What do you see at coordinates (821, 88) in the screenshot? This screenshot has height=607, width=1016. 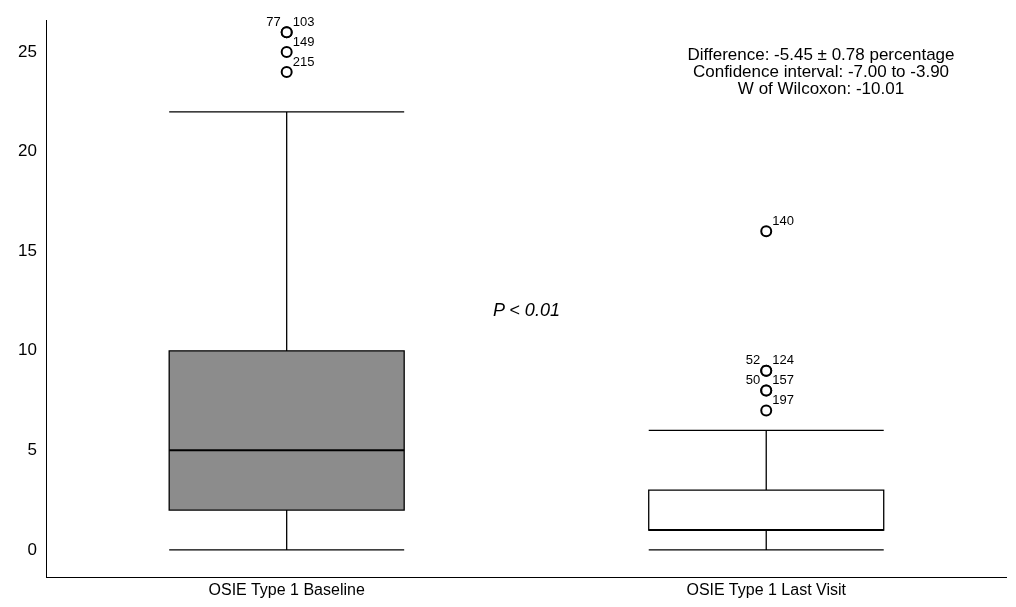 I see `annotation: W of Wilcoxon: -10.01` at bounding box center [821, 88].